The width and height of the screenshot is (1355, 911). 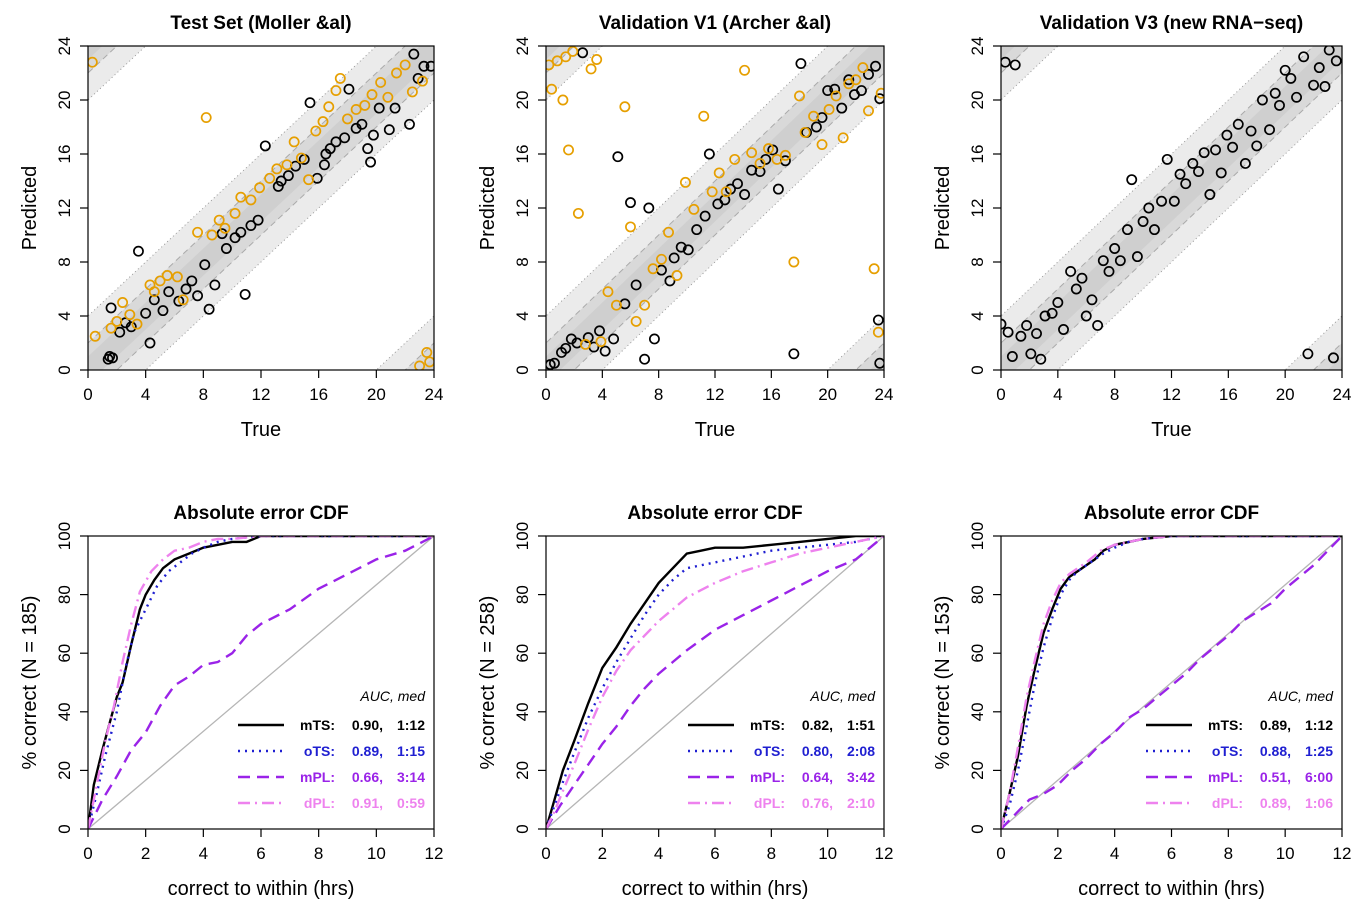 I want to click on x-tick-label: 6, so click(x=260, y=853).